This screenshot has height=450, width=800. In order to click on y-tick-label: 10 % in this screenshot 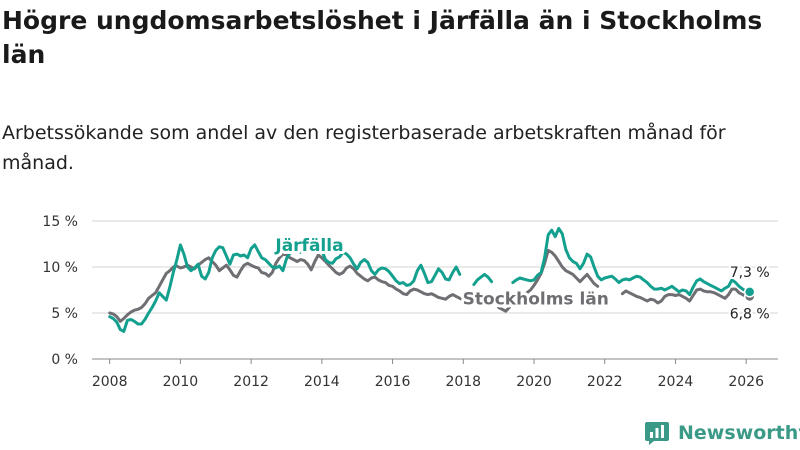, I will do `click(60, 268)`.